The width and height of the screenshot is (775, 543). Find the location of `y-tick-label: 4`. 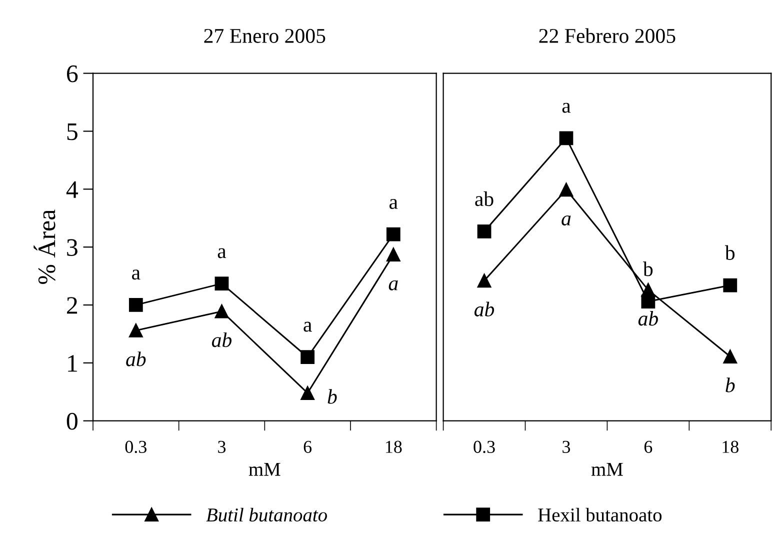

y-tick-label: 4 is located at coordinates (72, 189).